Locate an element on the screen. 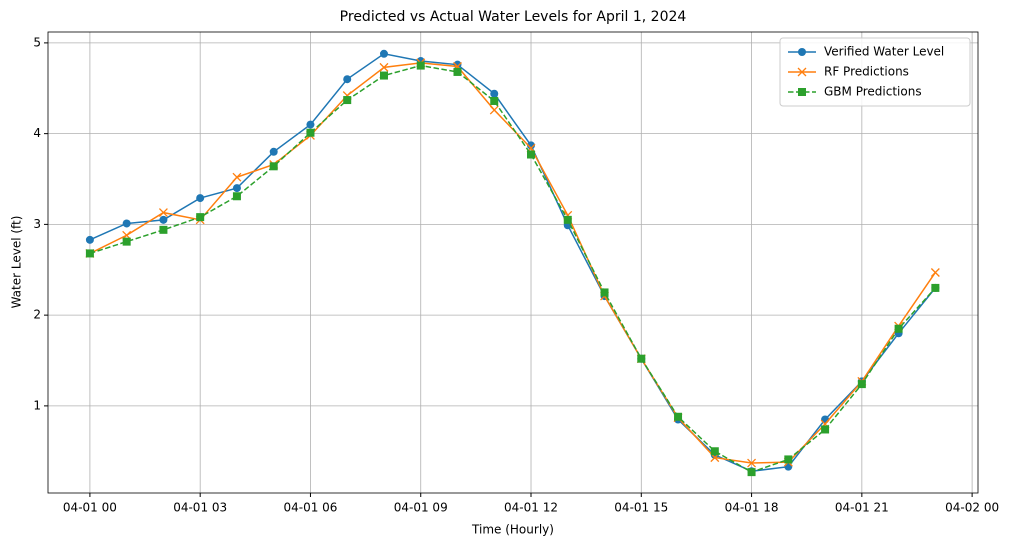 Image resolution: width=1013 pixels, height=547 pixels. legend-label: Verified Water Level is located at coordinates (884, 52).